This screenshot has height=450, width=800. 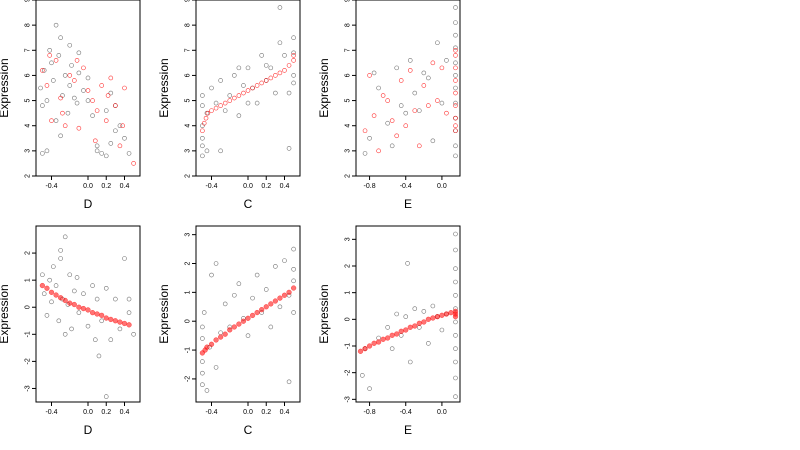 What do you see at coordinates (408, 204) in the screenshot?
I see `x-axis-title: E` at bounding box center [408, 204].